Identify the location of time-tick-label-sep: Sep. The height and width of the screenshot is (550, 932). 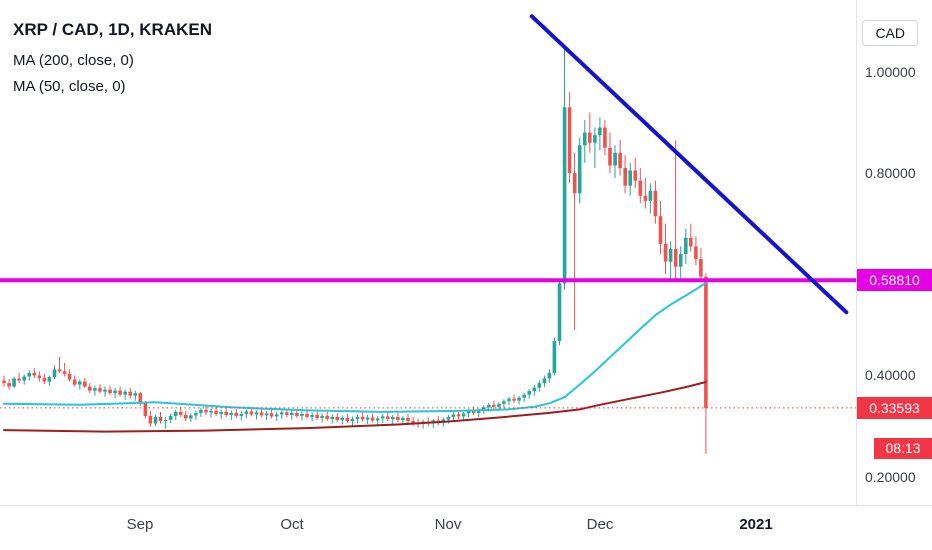
(140, 524).